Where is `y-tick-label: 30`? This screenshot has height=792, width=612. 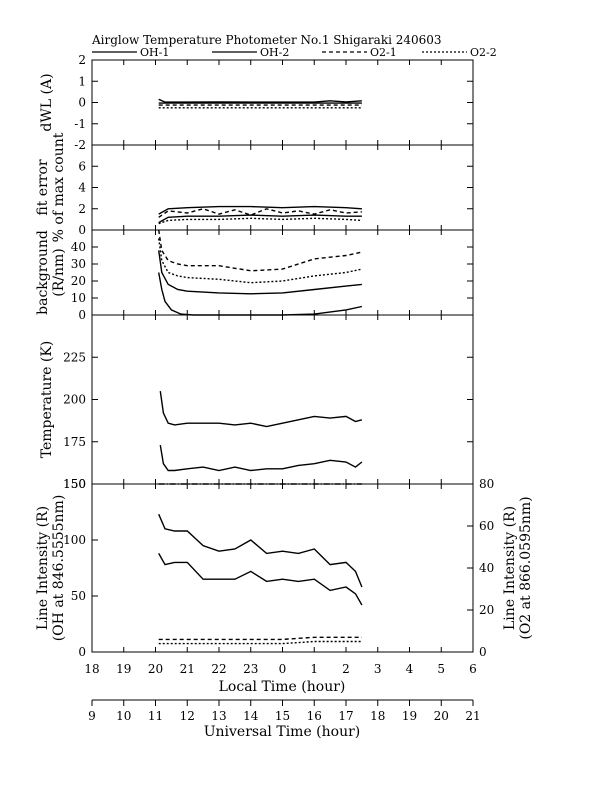 y-tick-label: 30 is located at coordinates (78, 264).